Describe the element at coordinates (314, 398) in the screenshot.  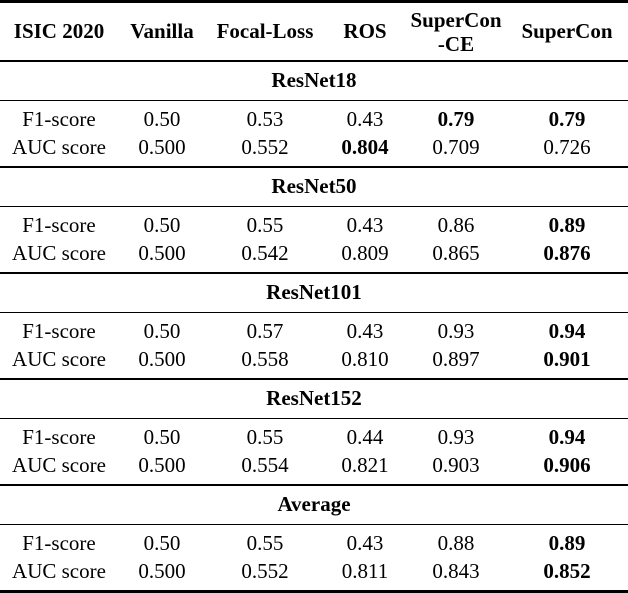
I see `section-title-resnet152: ResNet152` at that location.